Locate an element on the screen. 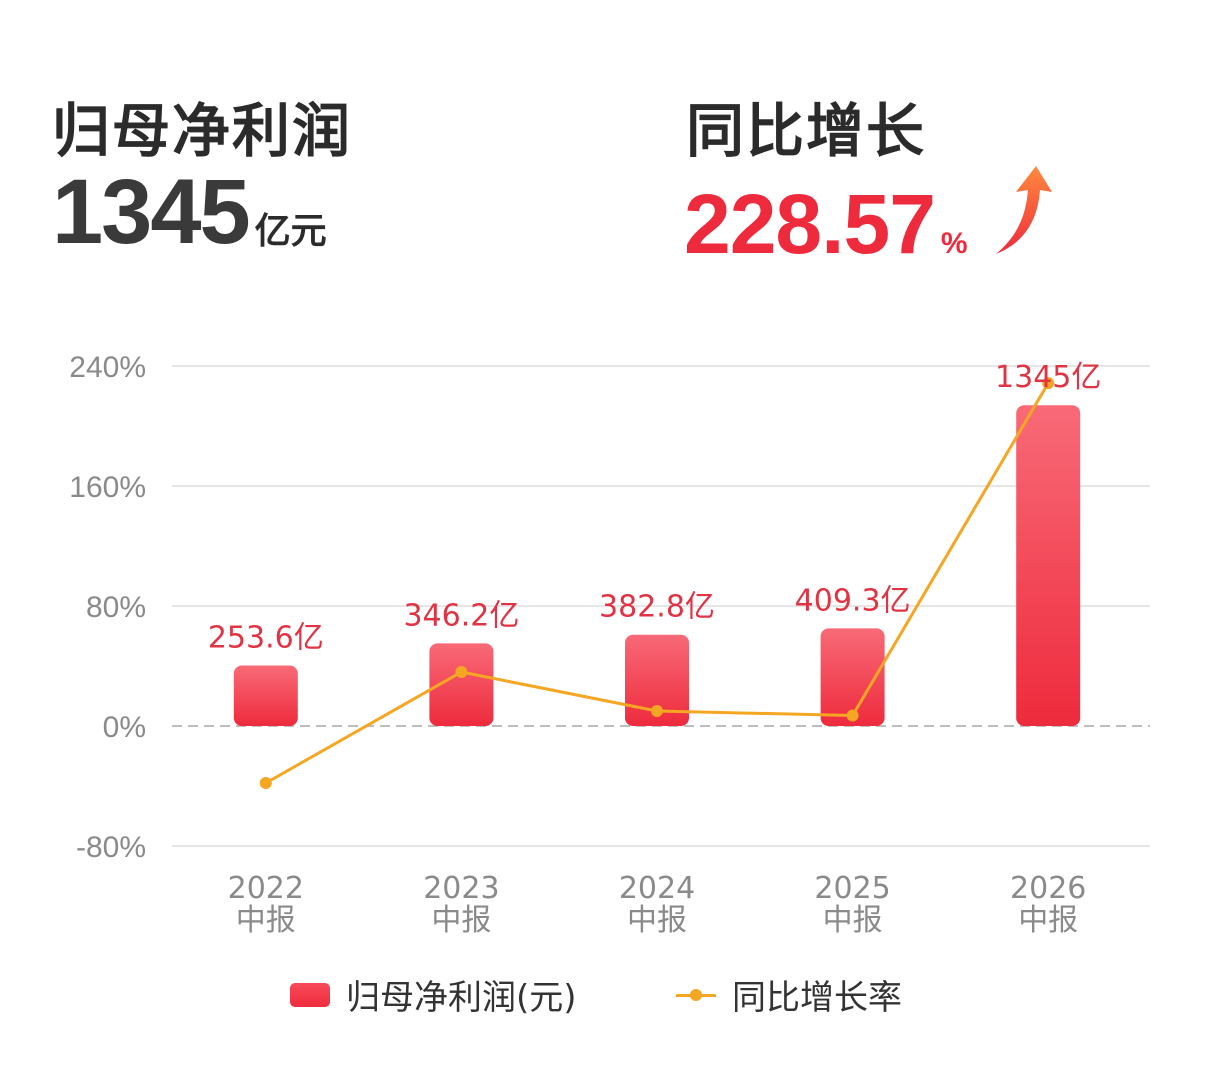 The width and height of the screenshot is (1206, 1081). profit-title: 归母净利润 is located at coordinates (202, 131).